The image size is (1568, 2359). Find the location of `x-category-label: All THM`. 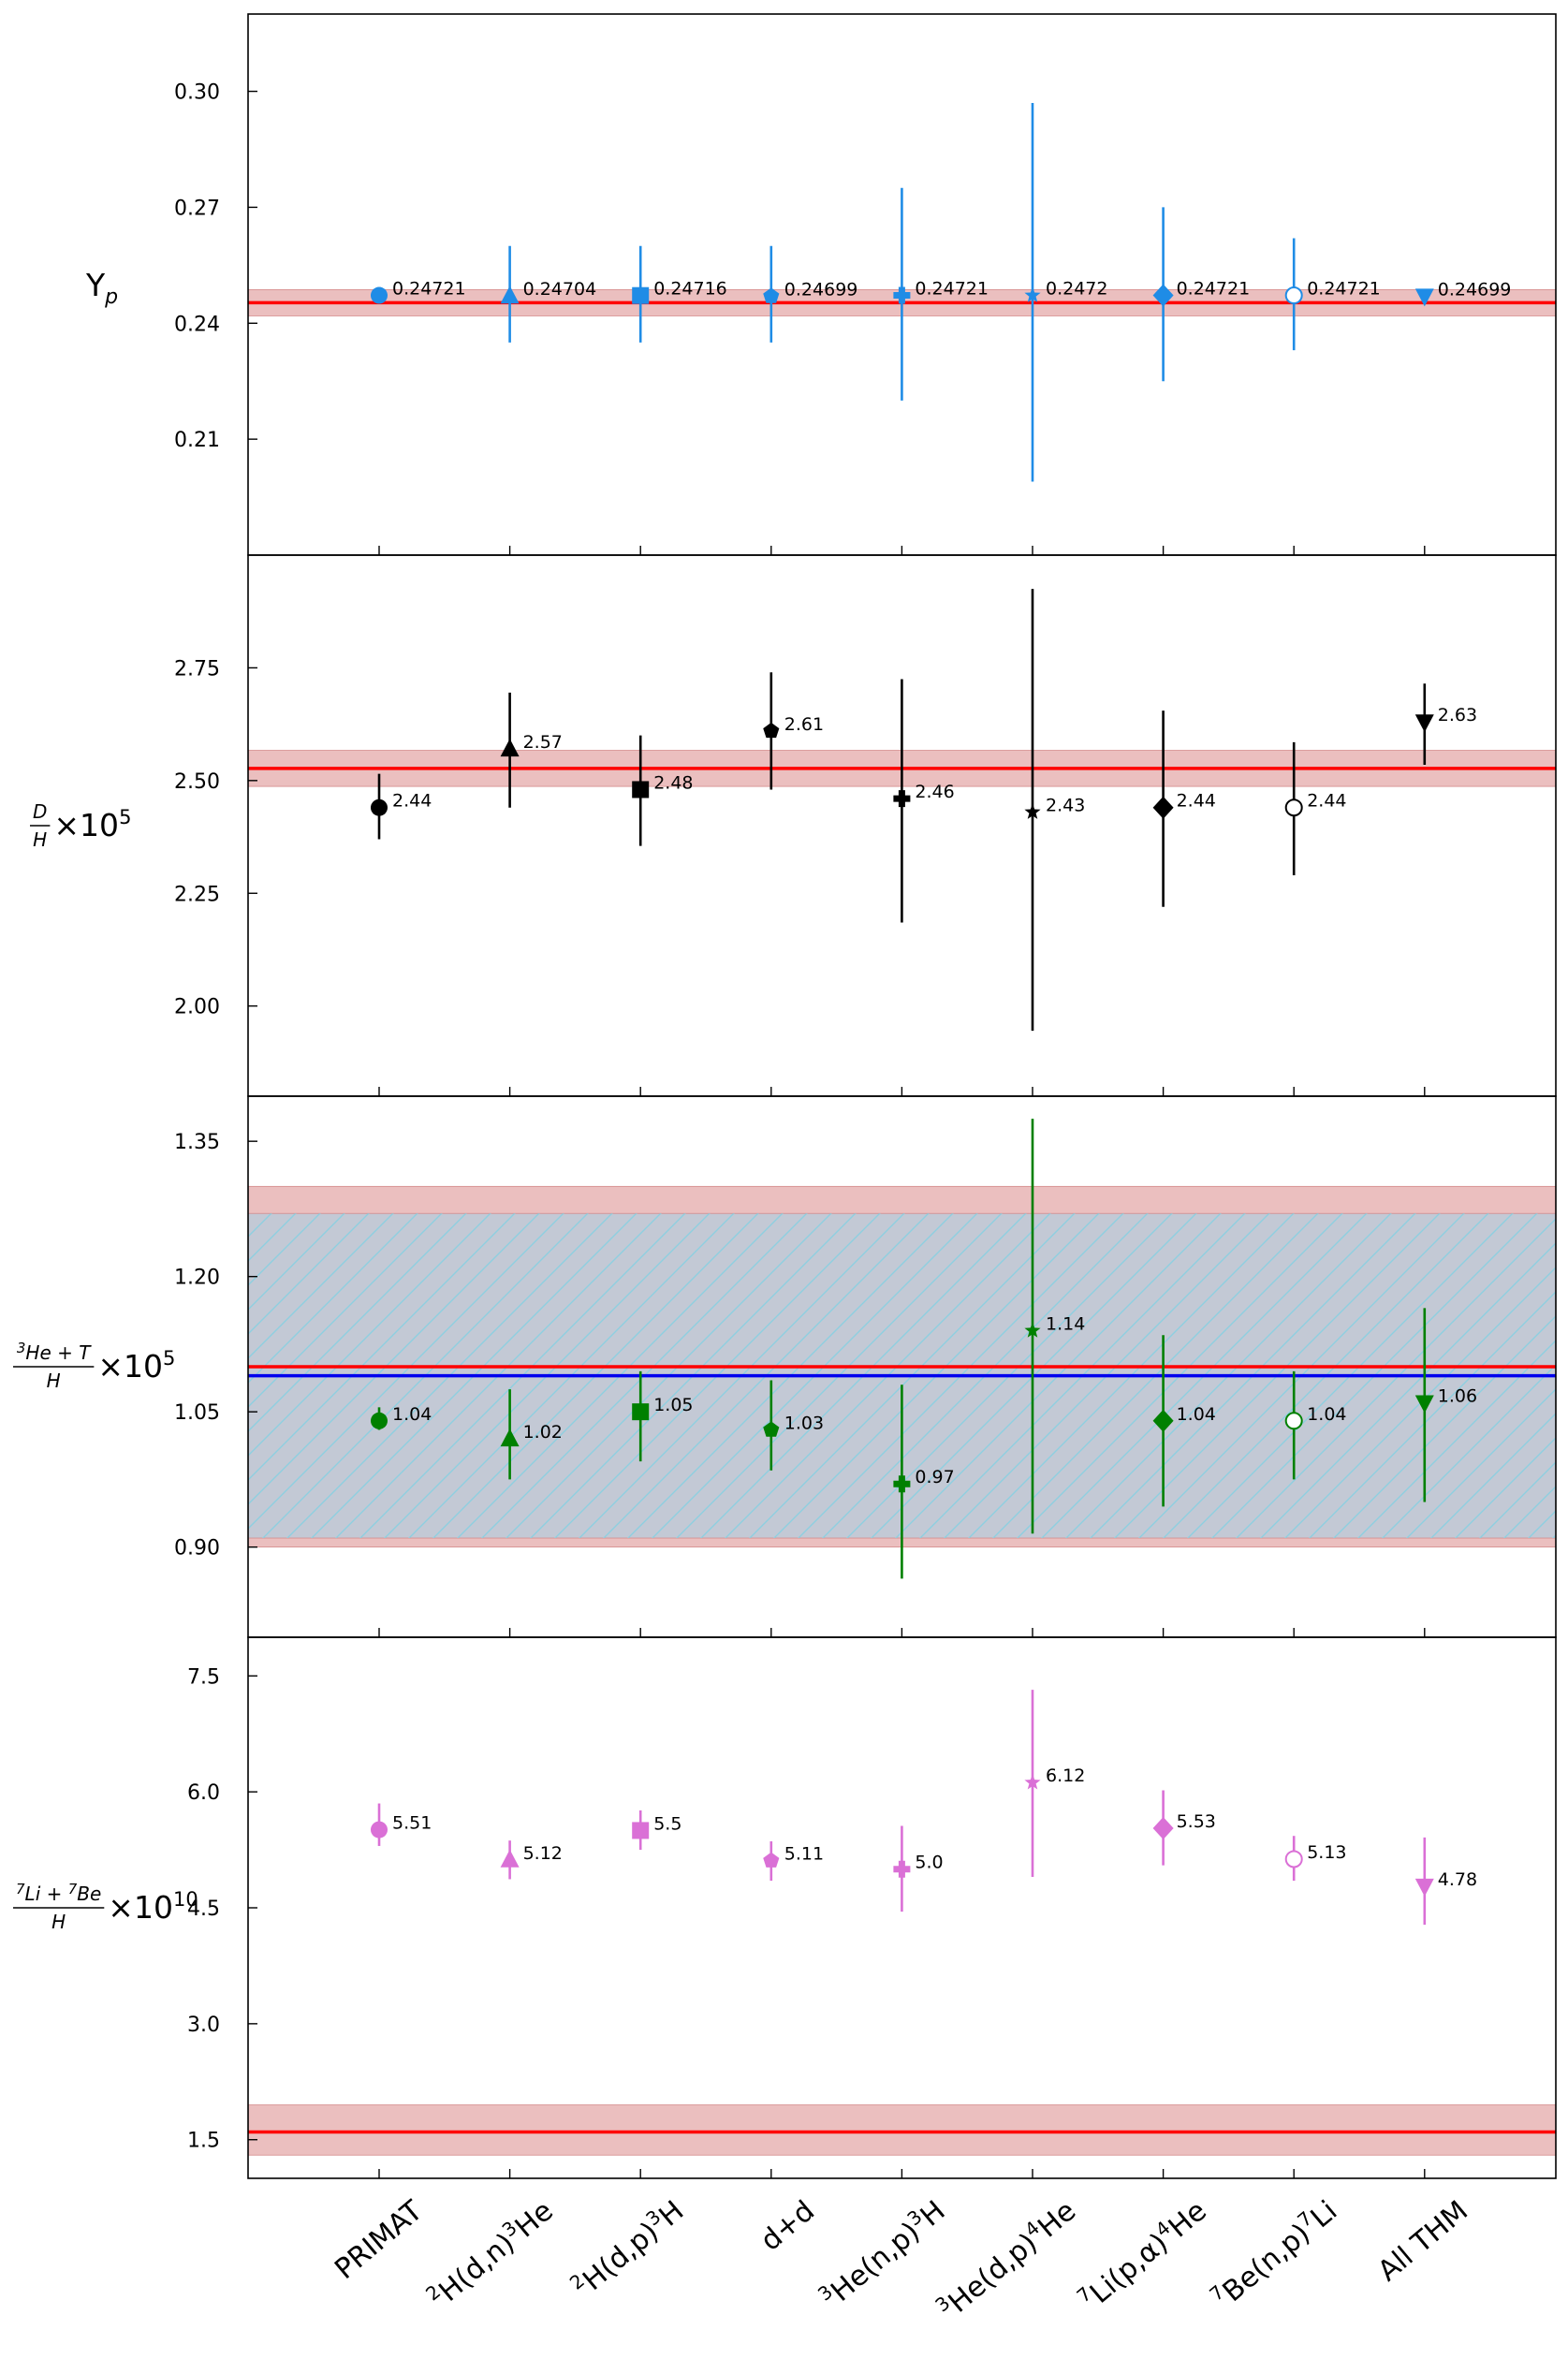

x-category-label: All THM is located at coordinates (1422, 2241).